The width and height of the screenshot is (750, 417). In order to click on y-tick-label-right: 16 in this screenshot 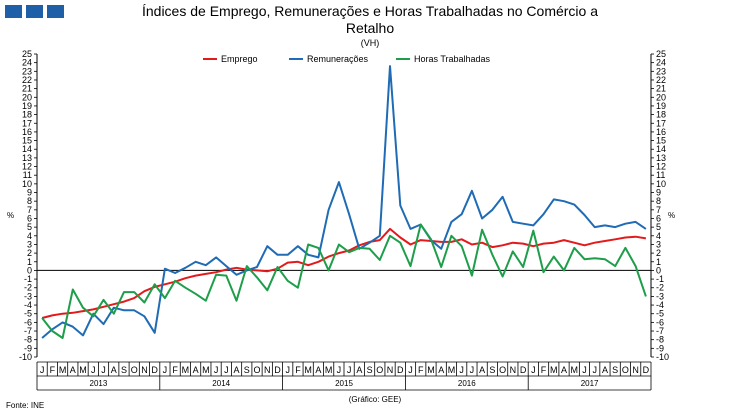, I will do `click(661, 132)`.